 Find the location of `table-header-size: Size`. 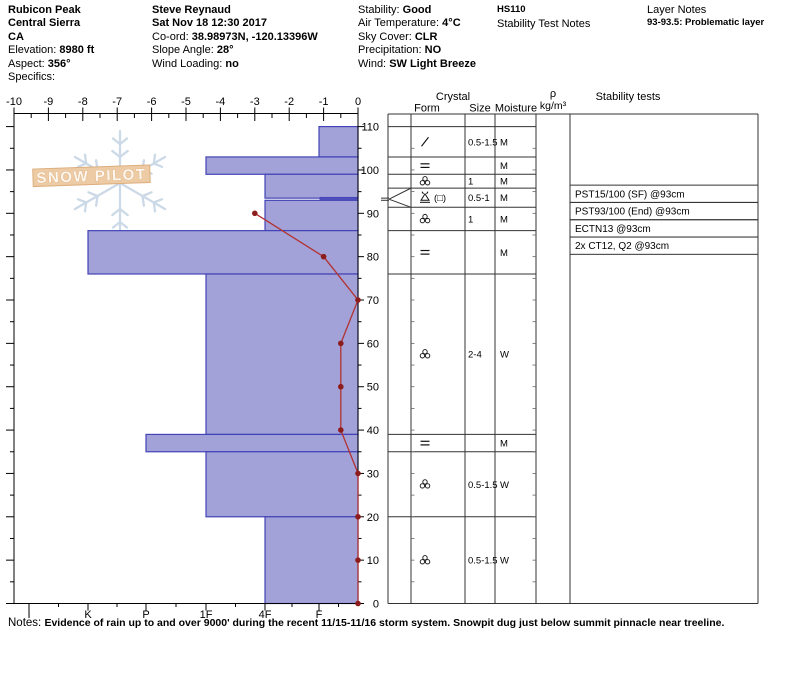

table-header-size: Size is located at coordinates (479, 109).